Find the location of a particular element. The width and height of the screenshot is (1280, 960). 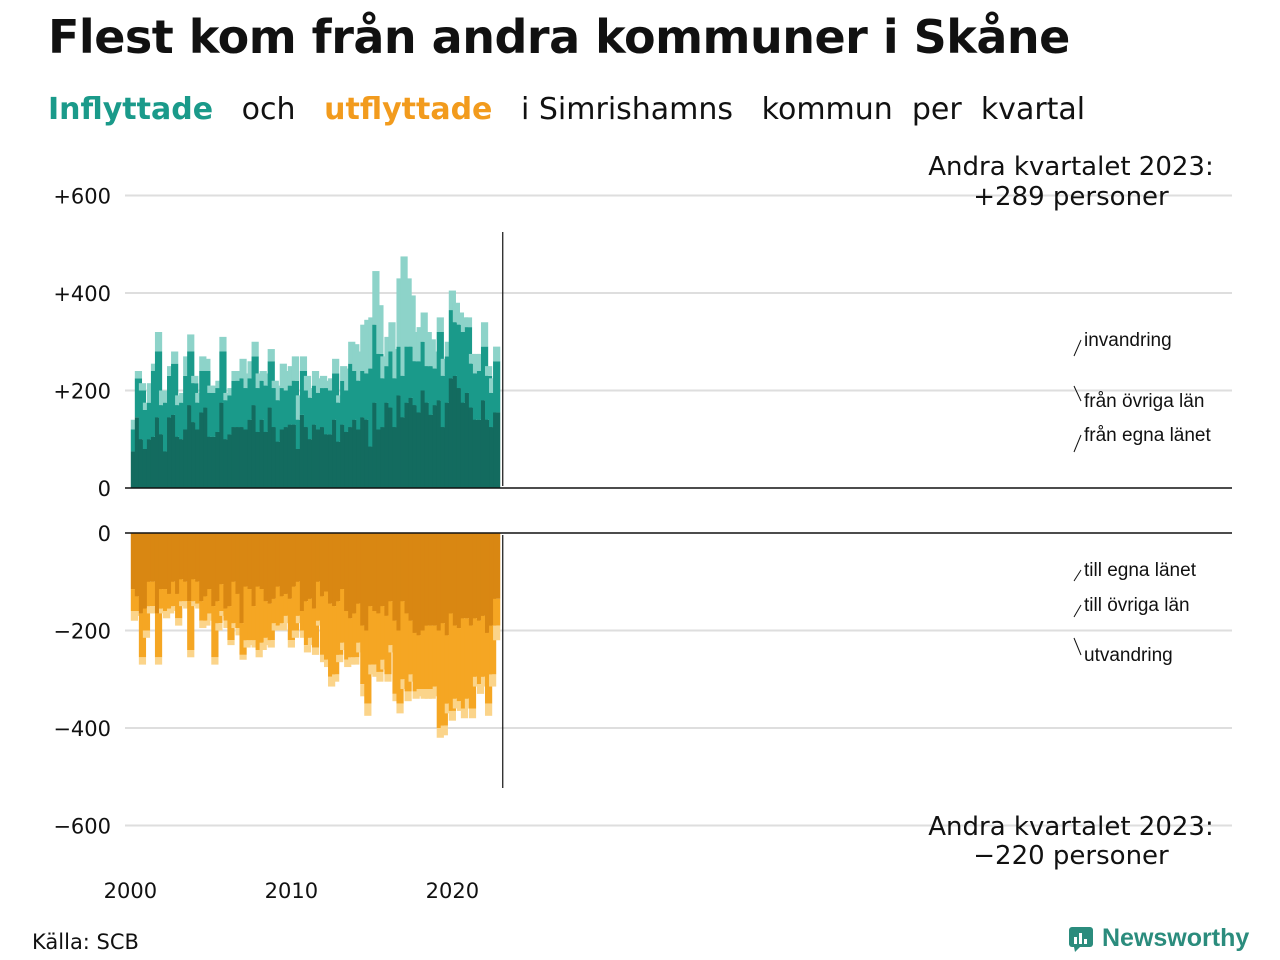

label-fran-ovriga-lan-pointer is located at coordinates (1077, 393).